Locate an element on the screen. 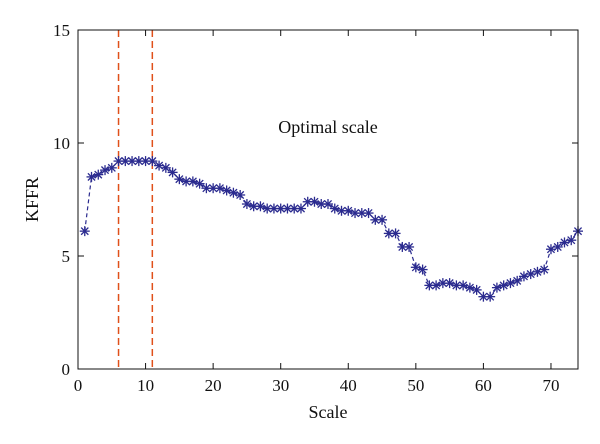 The height and width of the screenshot is (444, 600). x-tick-labels: 0 10 20 30 40 50 60 70 is located at coordinates (317, 385).